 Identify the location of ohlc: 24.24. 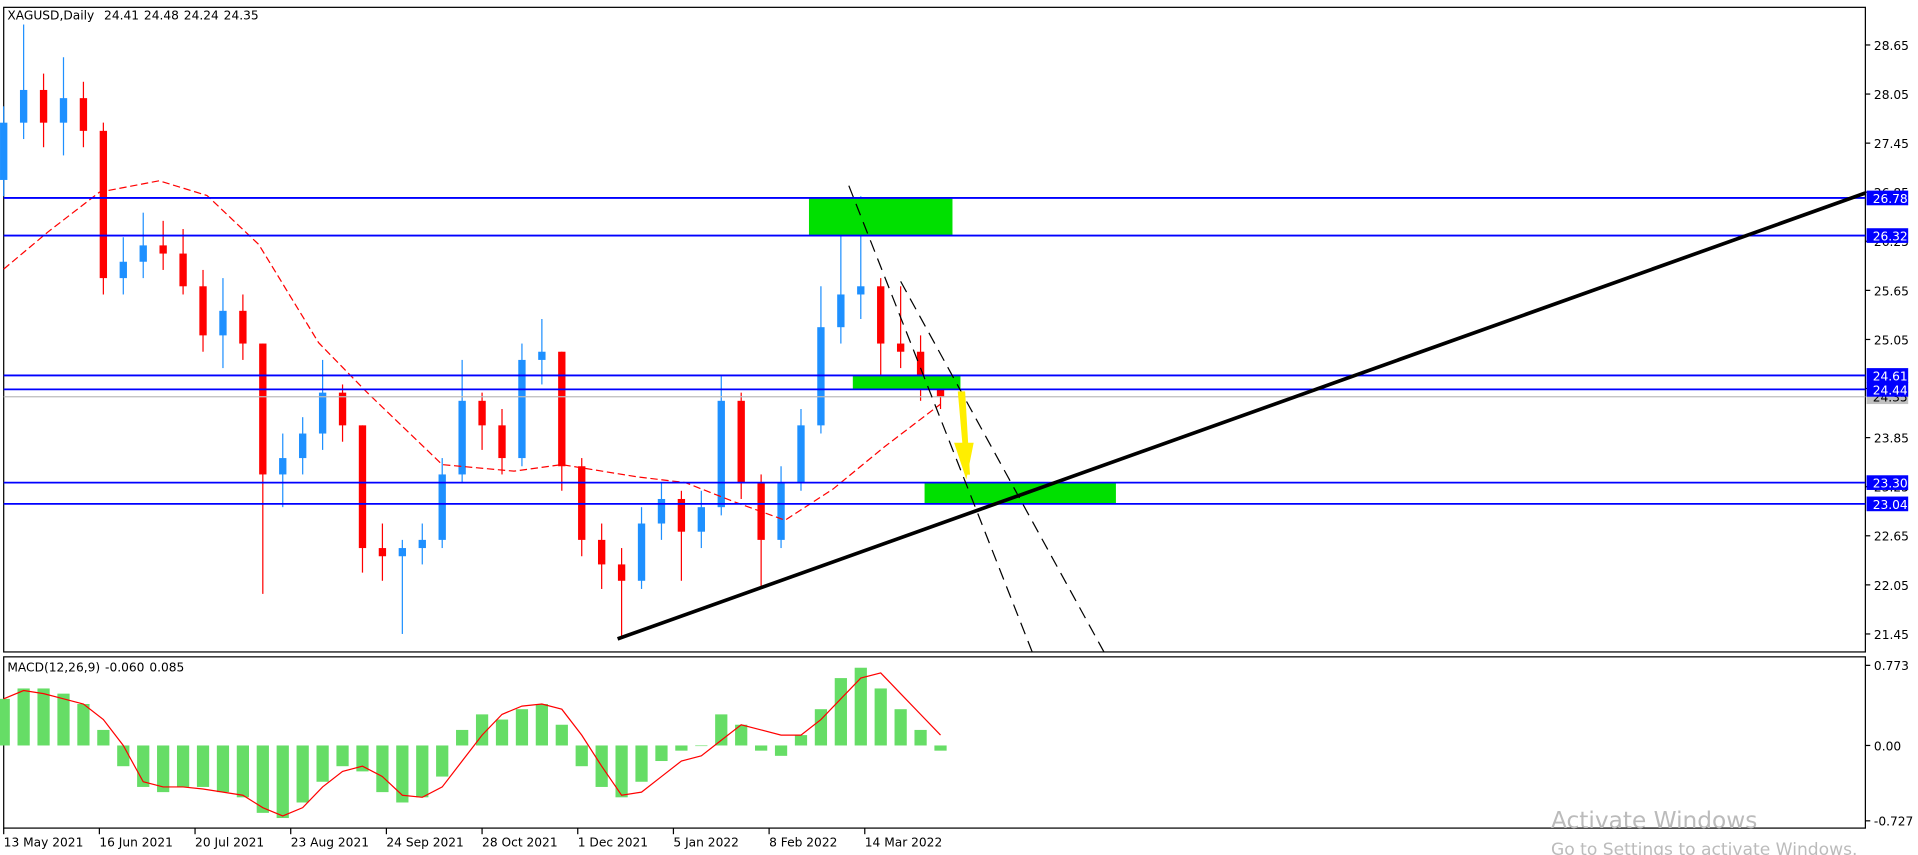
(201, 16).